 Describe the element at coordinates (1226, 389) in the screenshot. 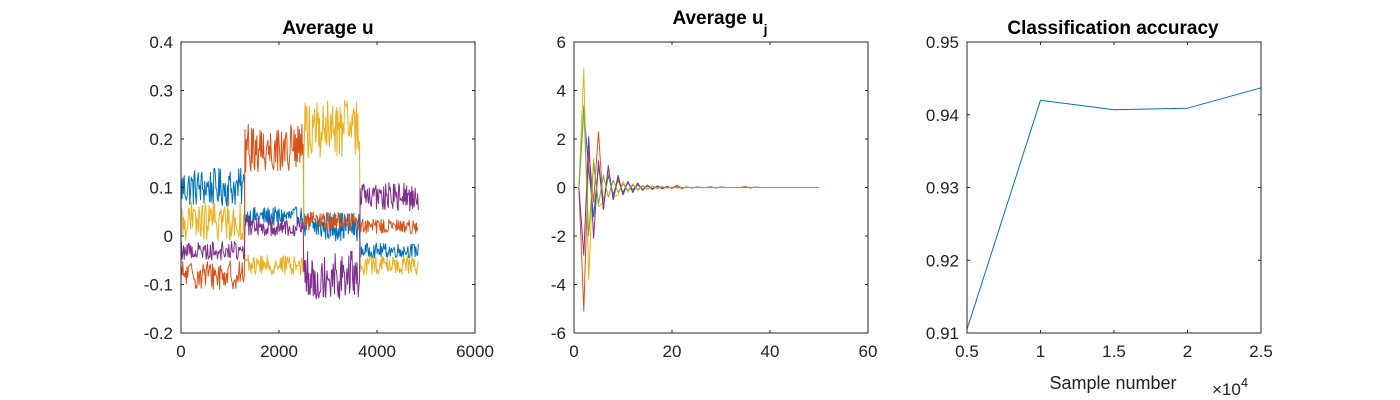

I see `x-axis-exponent-base: ×10` at that location.